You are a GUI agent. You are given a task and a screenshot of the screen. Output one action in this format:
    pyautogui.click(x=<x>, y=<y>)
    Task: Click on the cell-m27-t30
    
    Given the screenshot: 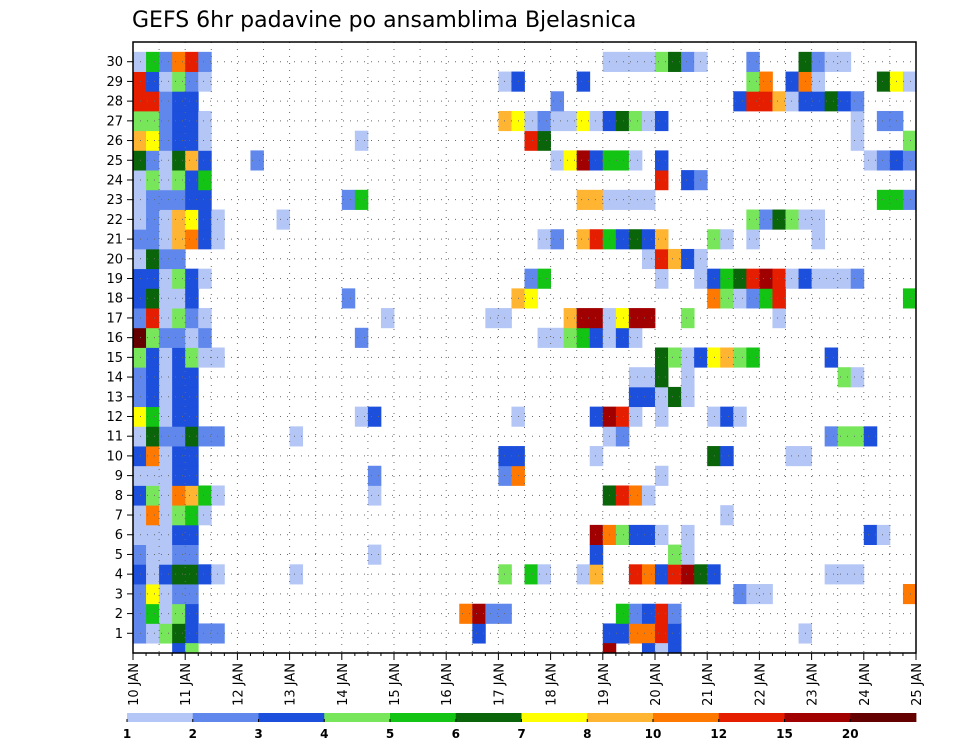 What is the action you would take?
    pyautogui.click(x=531, y=121)
    